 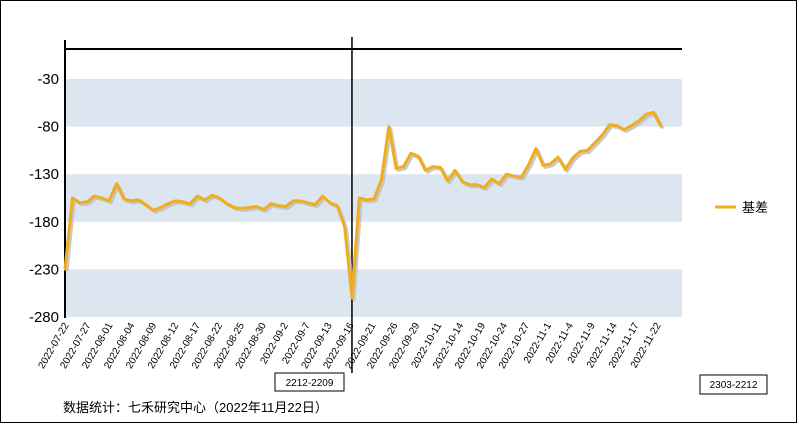 I want to click on contract-marker-left: 2212-2209, so click(x=309, y=382).